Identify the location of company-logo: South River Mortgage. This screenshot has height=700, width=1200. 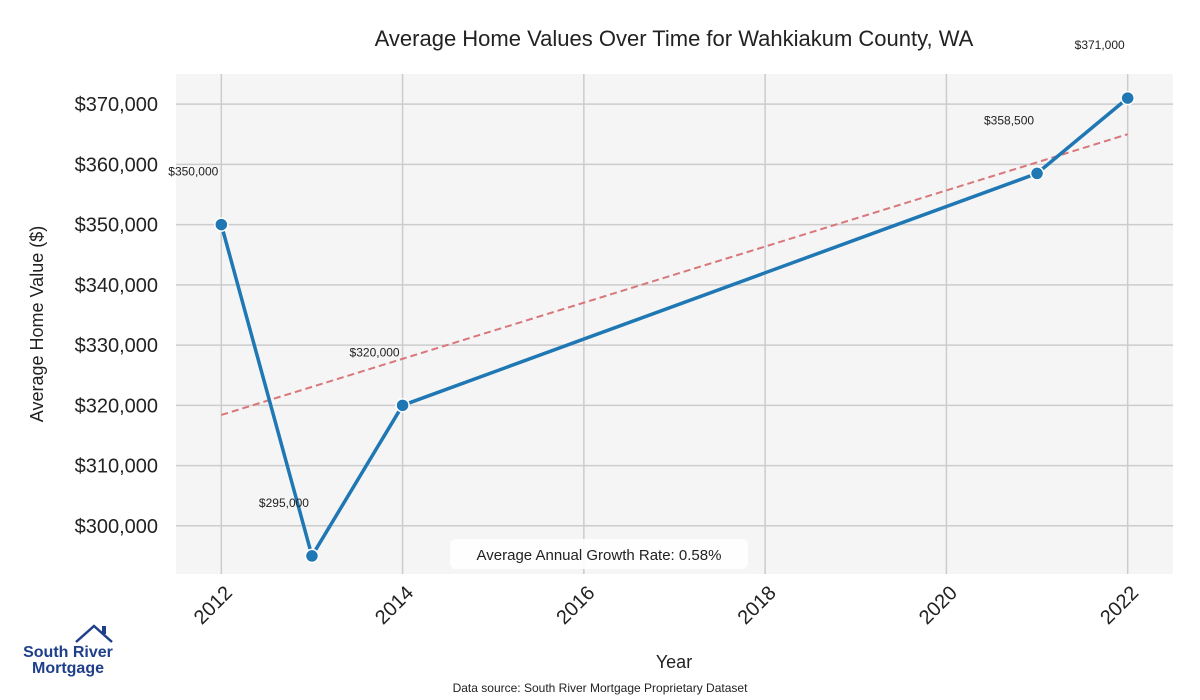
(68, 651).